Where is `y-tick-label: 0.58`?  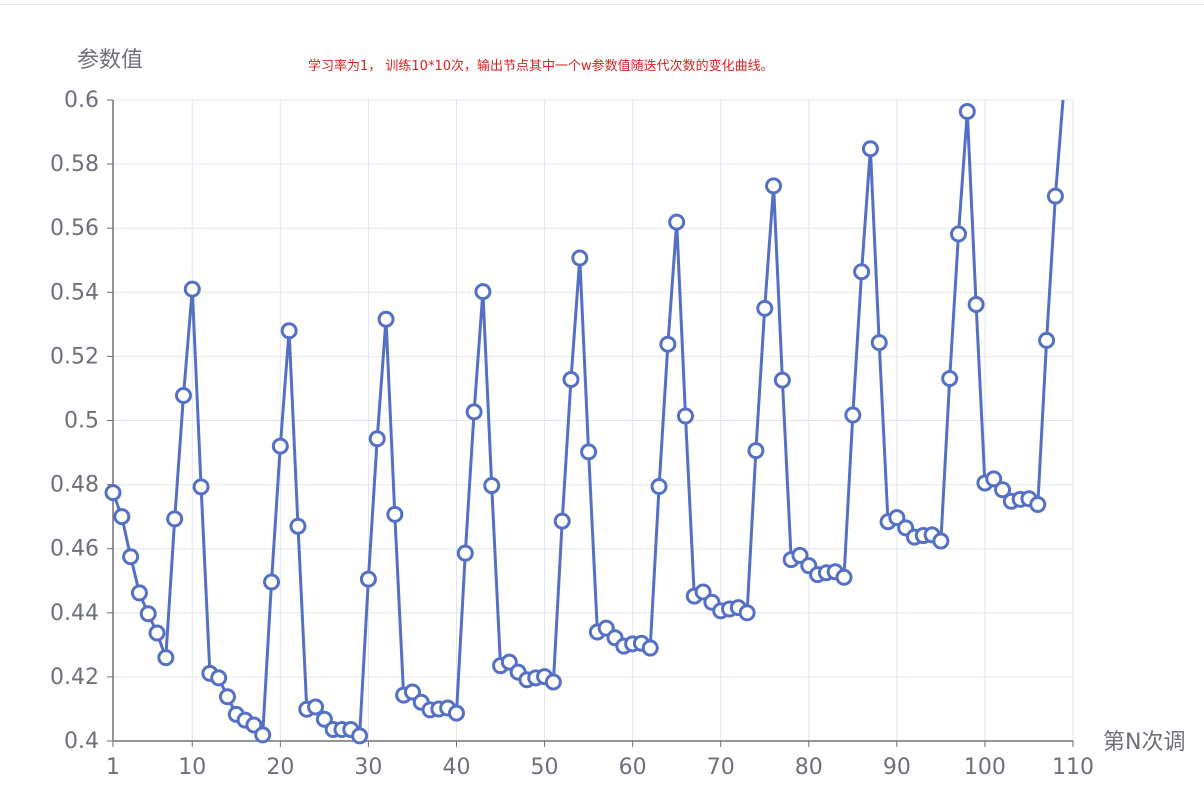
y-tick-label: 0.58 is located at coordinates (74, 164).